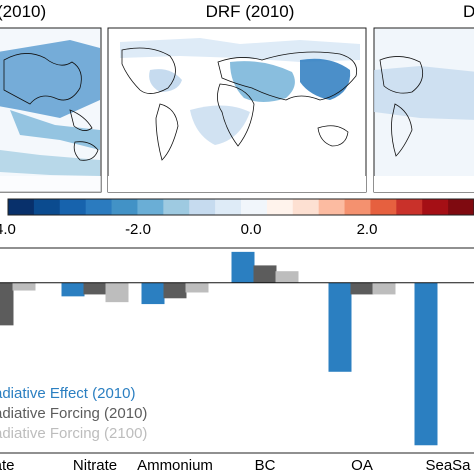 Image resolution: width=474 pixels, height=474 pixels. What do you see at coordinates (250, 11) in the screenshot?
I see `map-title-2: DRF (2010)` at bounding box center [250, 11].